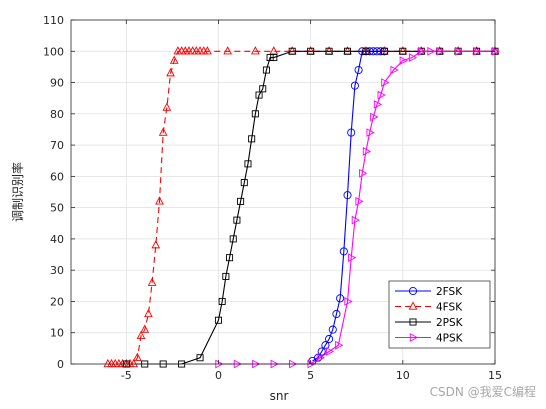 This screenshot has height=409, width=546. I want to click on y-tick-label: 30, so click(57, 270).